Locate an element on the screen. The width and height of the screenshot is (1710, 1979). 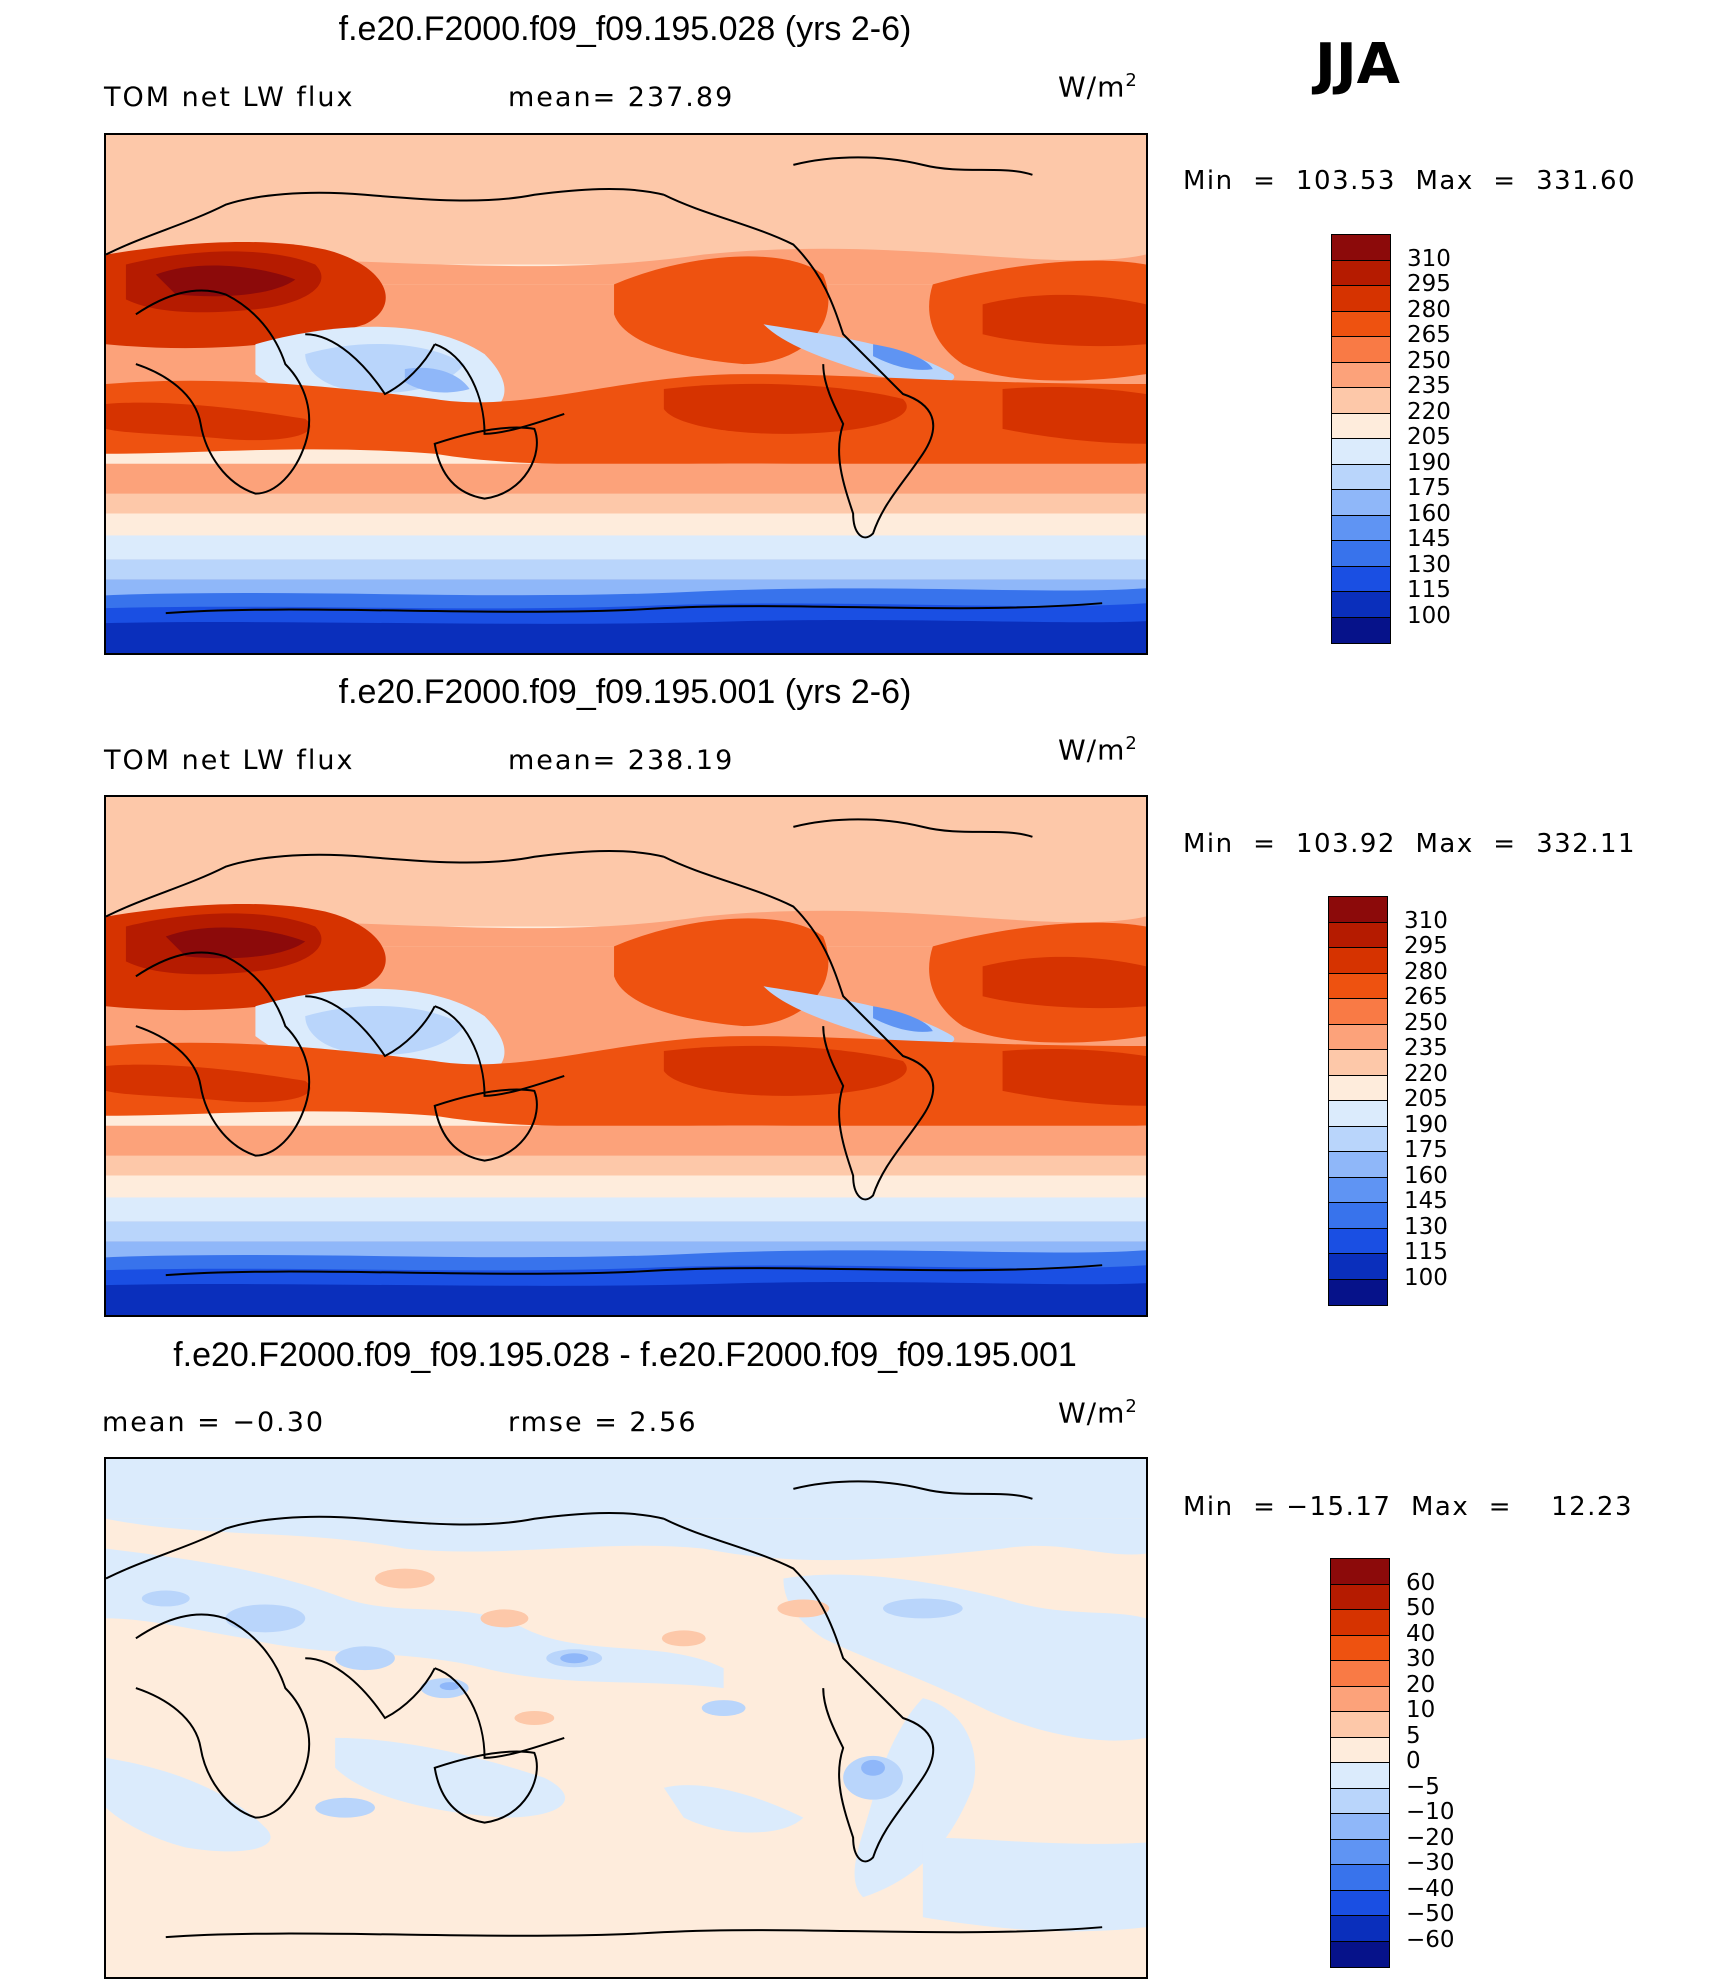
panel-1-variable-label: TOM net LW flux is located at coordinates (229, 97).